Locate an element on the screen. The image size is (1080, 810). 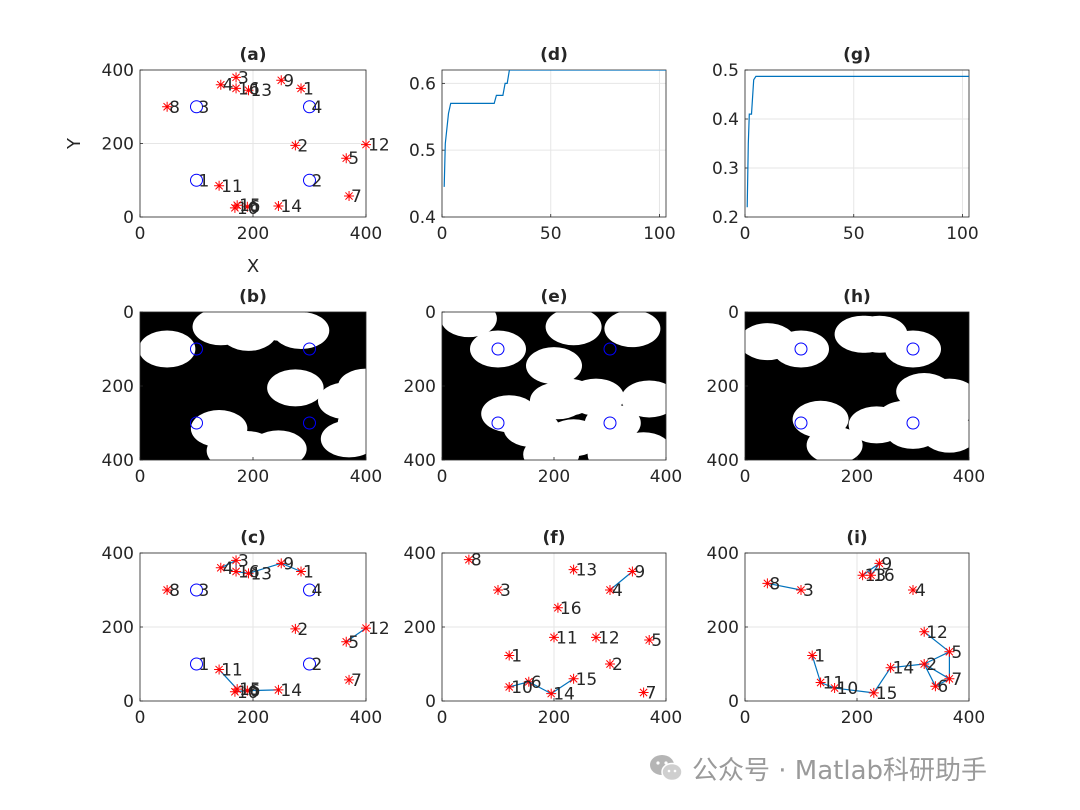
star-label: 10 is located at coordinates (248, 693).